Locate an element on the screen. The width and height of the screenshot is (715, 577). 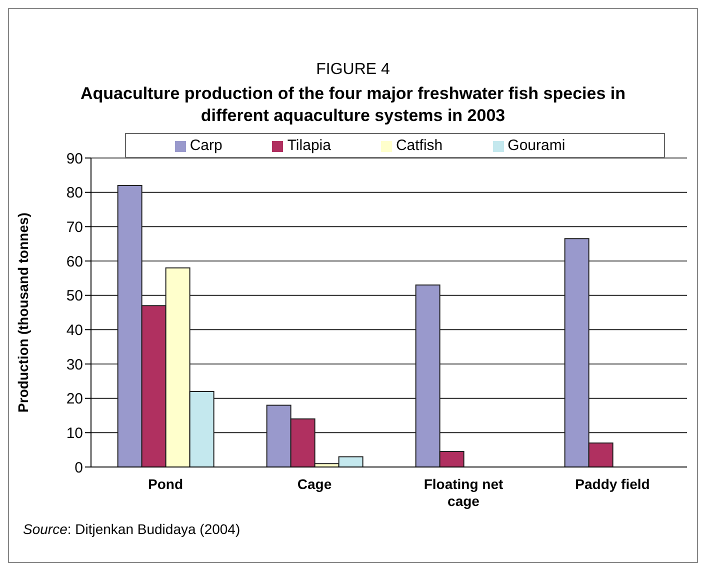
source-note: Source: Ditjenkan Budidaya (2004) is located at coordinates (131, 529).